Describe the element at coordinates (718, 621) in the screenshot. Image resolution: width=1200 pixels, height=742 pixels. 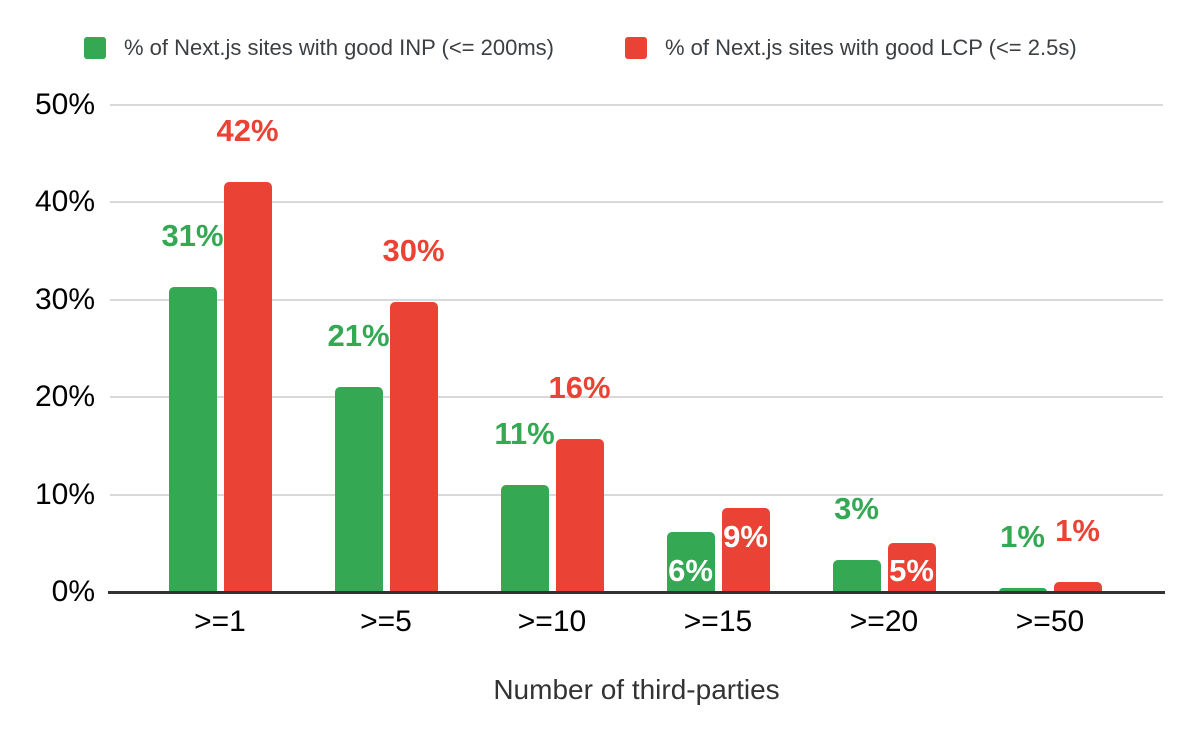
I see `x-tick-label: >=15` at that location.